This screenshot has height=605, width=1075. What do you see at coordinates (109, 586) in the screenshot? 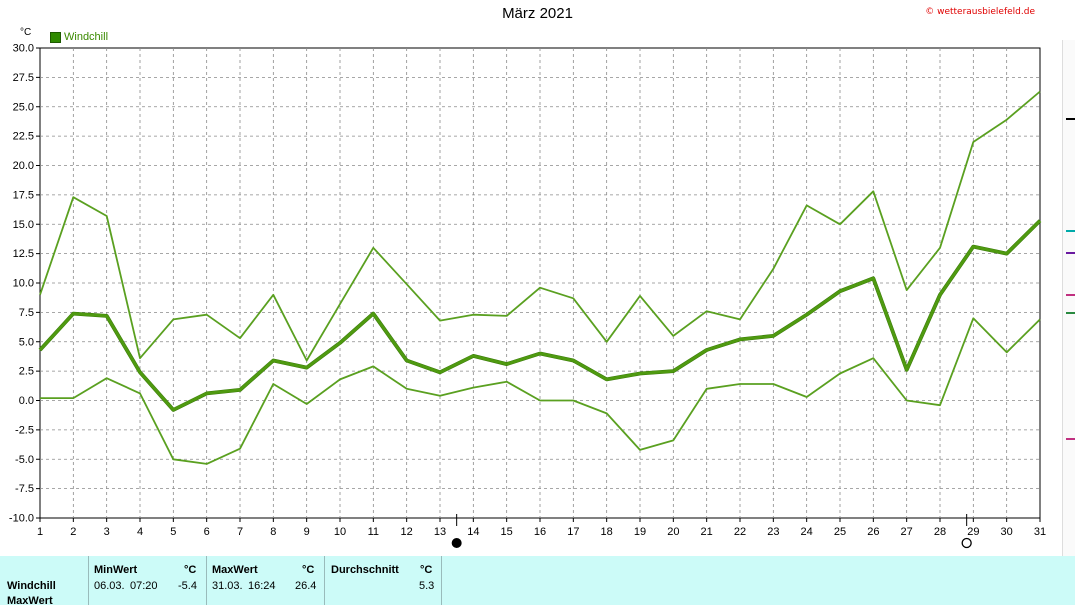
I see `min-date: 06.03.` at bounding box center [109, 586].